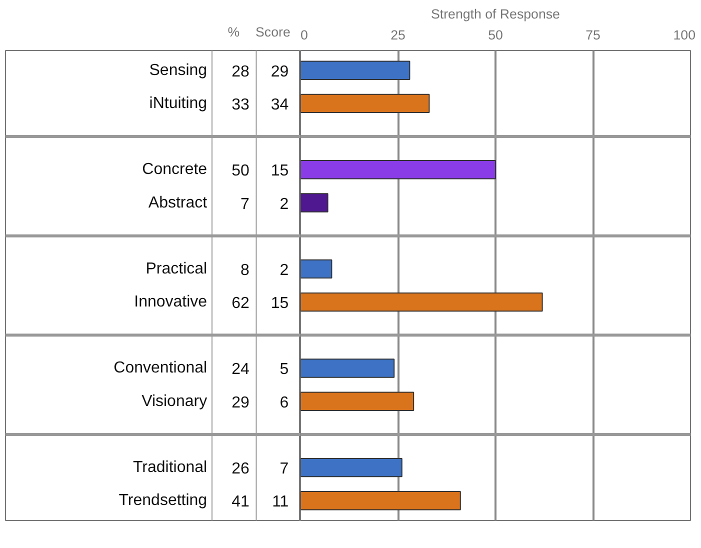 The image size is (701, 548). I want to click on y-tick-label: Abstract, so click(178, 203).